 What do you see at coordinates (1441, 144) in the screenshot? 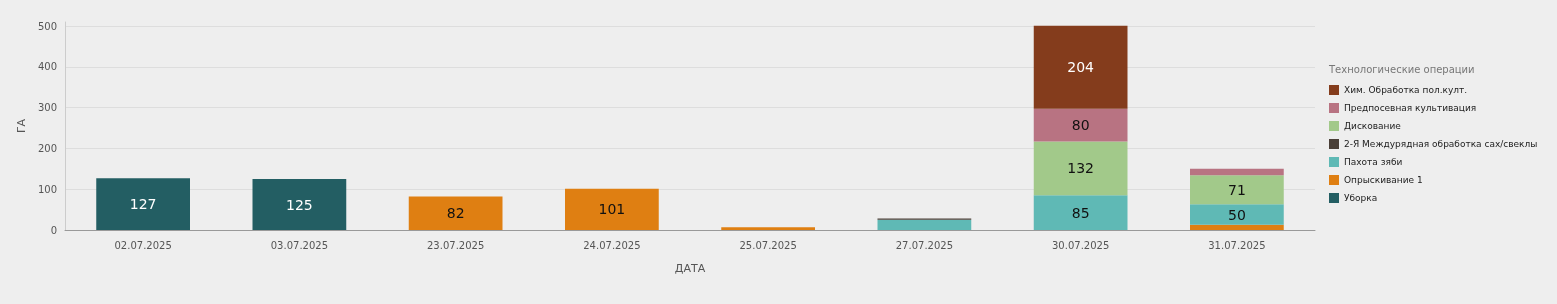
I see `legend-label: 2-Я Междурядная обработка сах/свеклы` at bounding box center [1441, 144].